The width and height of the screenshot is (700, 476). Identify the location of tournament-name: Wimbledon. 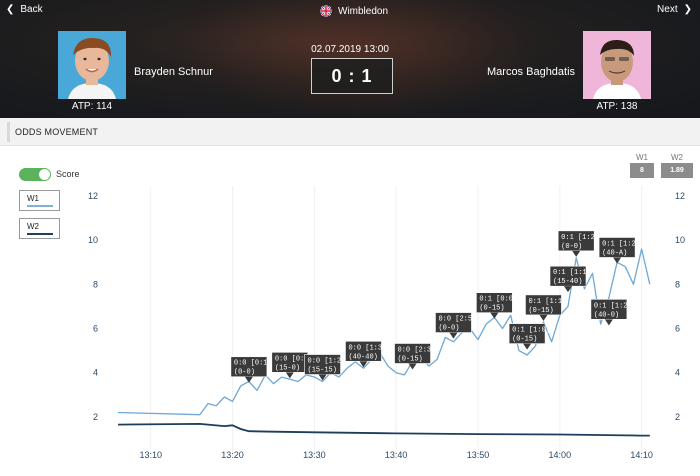
(363, 11).